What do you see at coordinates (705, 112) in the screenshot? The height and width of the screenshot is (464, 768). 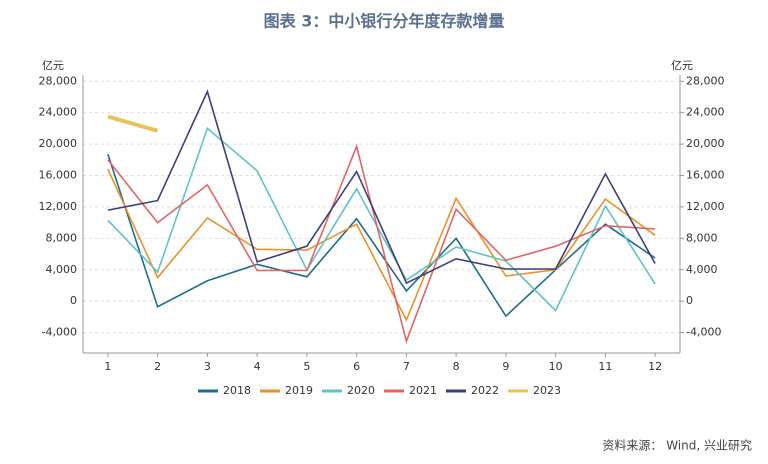 I see `y2-tick-label: 24,000` at bounding box center [705, 112].